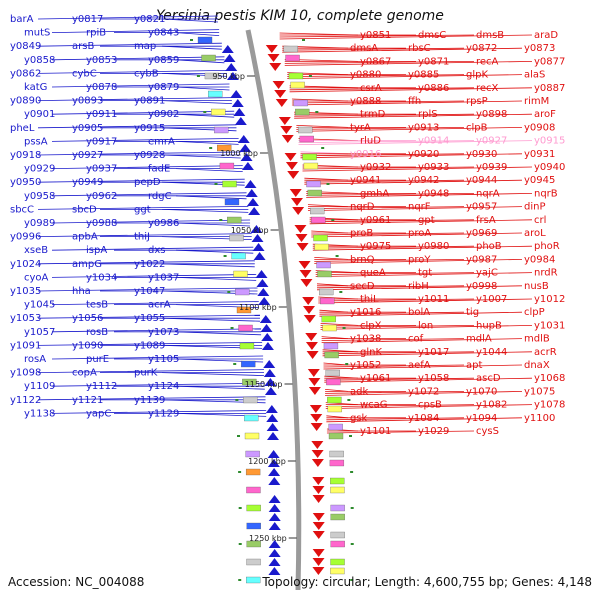  I want to click on gene-label-minus: y0878, so click(101, 87).